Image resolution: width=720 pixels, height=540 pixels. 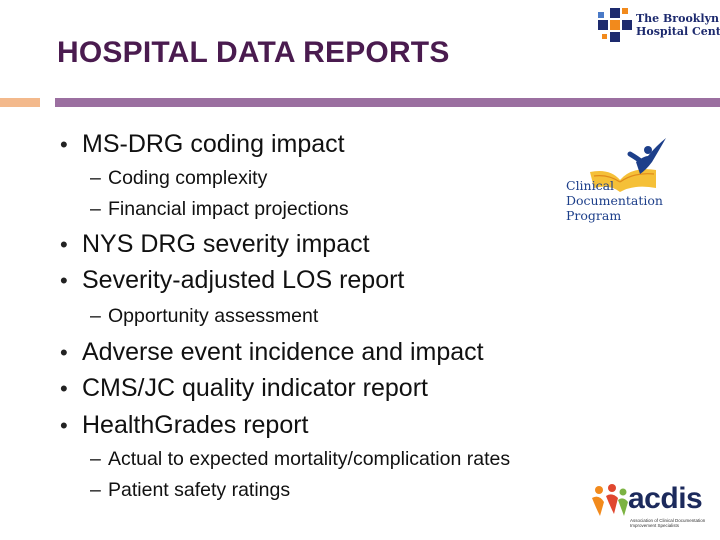 I want to click on bullet-item: • CMS/JC quality indicator report, so click(x=244, y=388).